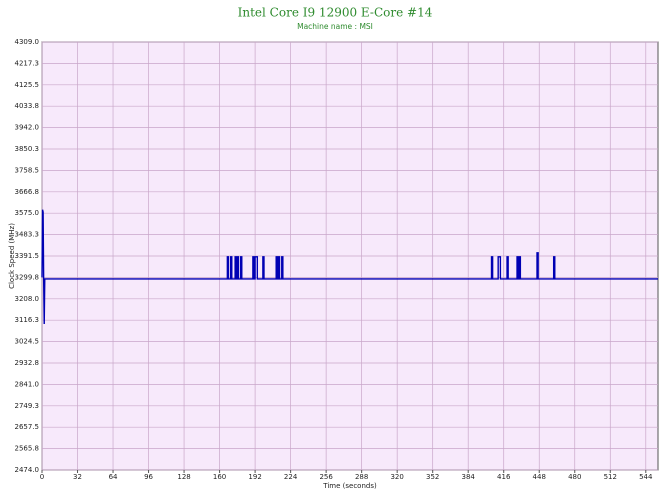  Describe the element at coordinates (27, 42) in the screenshot. I see `y-tick-label: 4309.0` at that location.